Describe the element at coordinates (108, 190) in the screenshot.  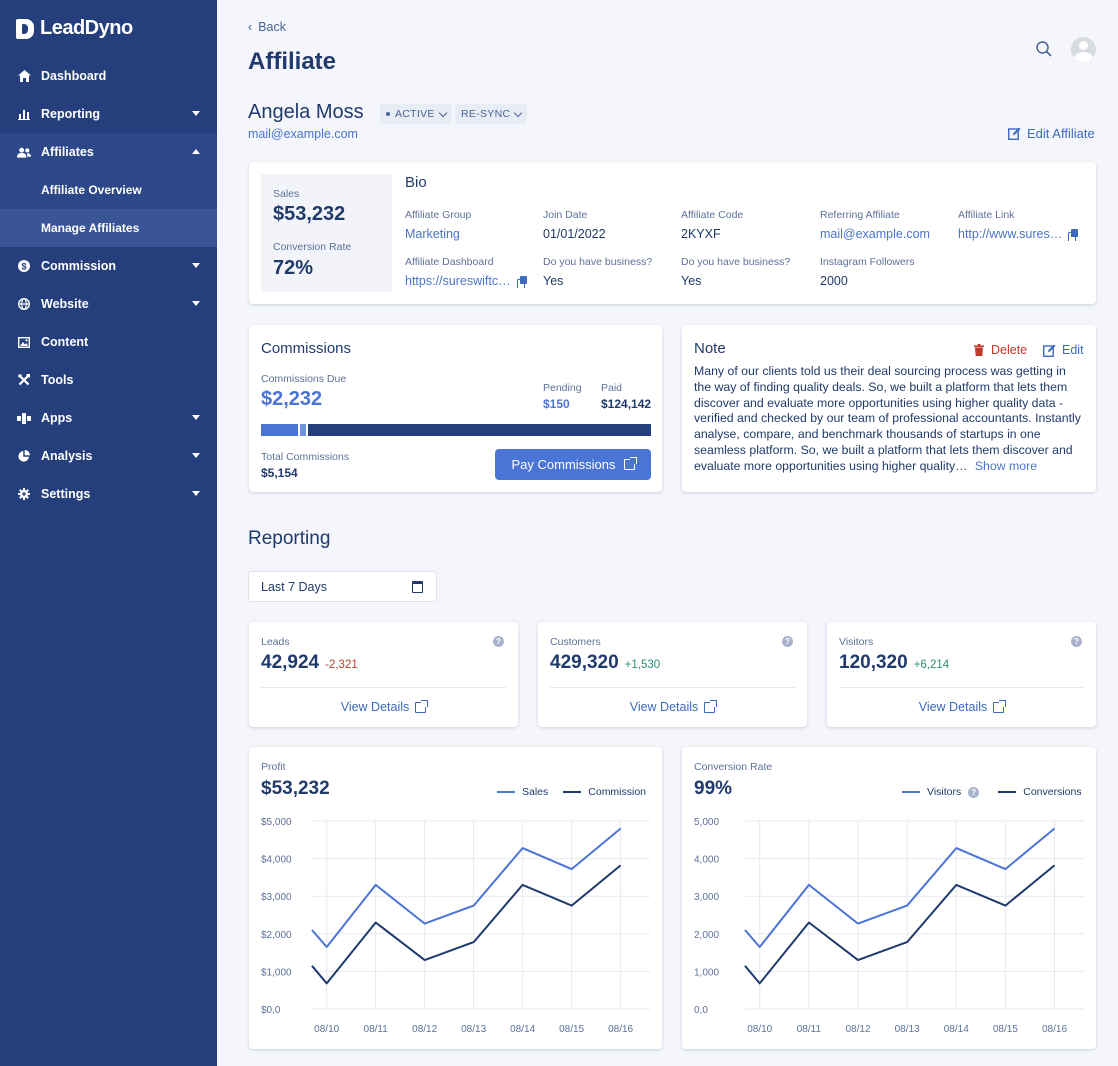
I see `sidebar-subitem-affiliate-overview: Affiliate Overview` at that location.